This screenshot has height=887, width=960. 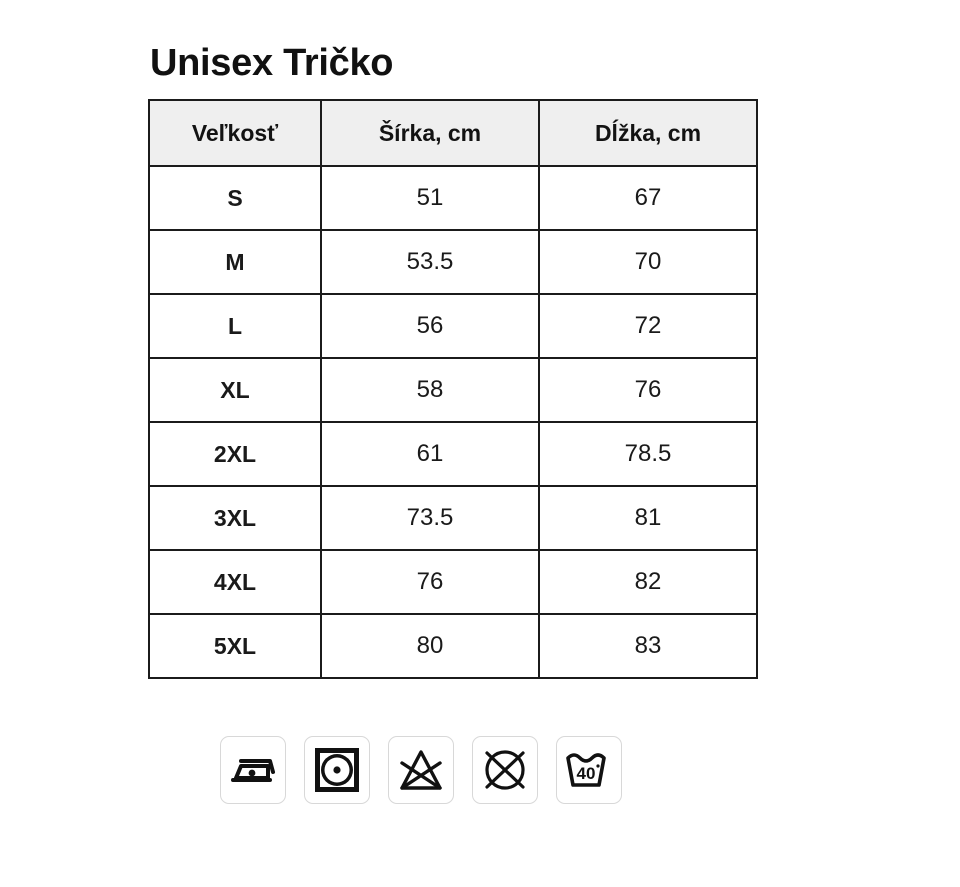 What do you see at coordinates (648, 133) in the screenshot?
I see `column-header-length: Dĺžka, cm` at bounding box center [648, 133].